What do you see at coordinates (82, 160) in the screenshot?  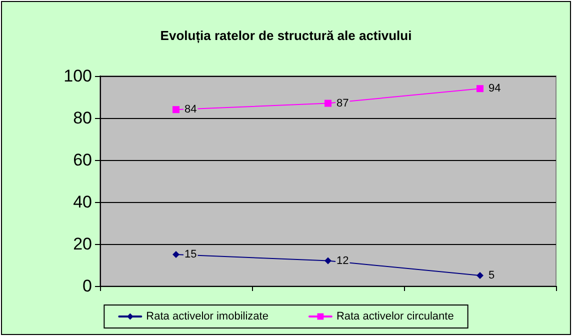 I see `y-tick-label: 60` at bounding box center [82, 160].